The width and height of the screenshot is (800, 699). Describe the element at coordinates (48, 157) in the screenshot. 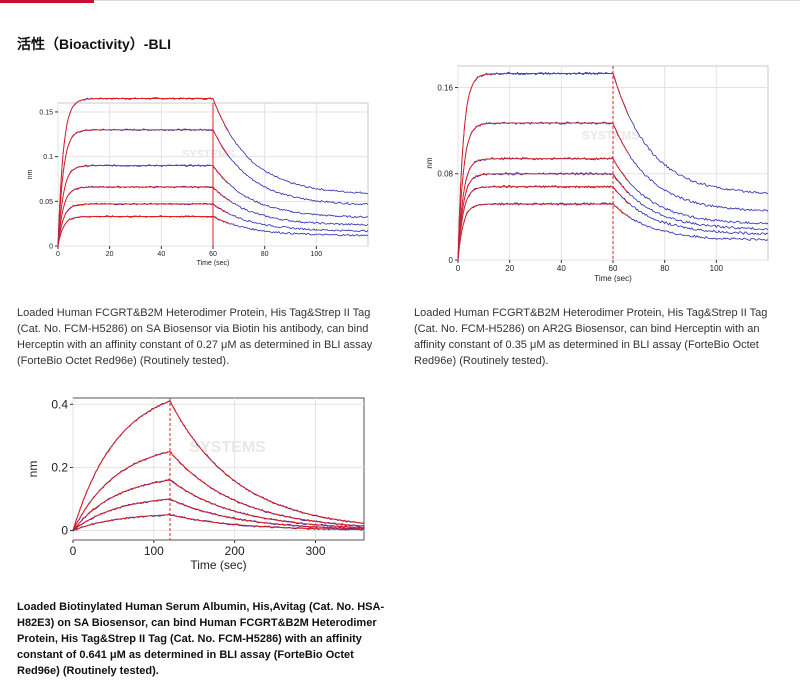

I see `y-tick-label: 0.1` at that location.